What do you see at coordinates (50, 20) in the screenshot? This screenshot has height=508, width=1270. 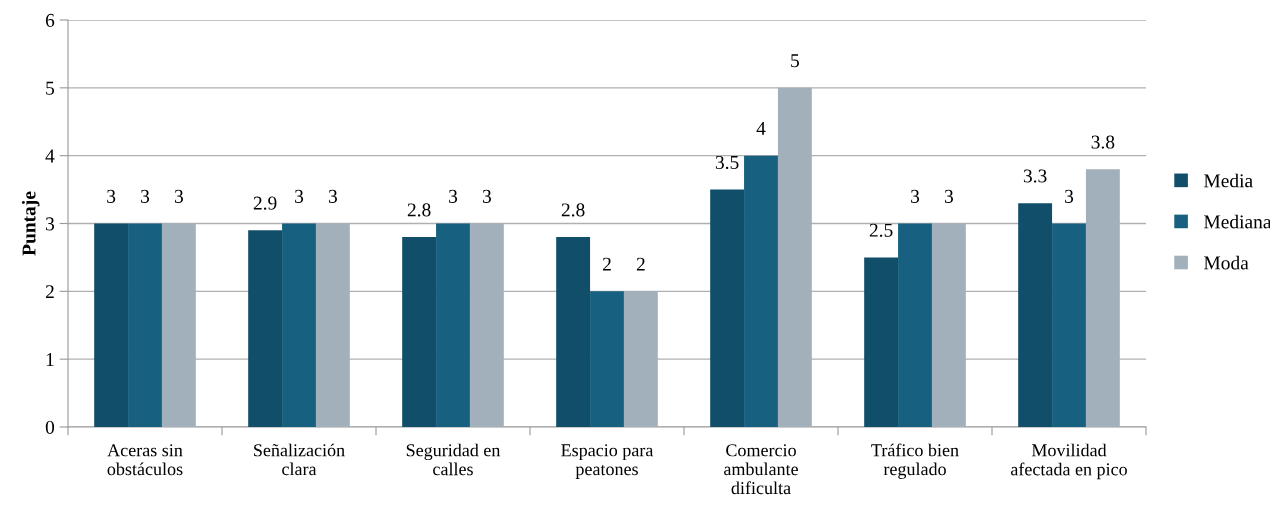 I see `y-tick-label: 6` at bounding box center [50, 20].